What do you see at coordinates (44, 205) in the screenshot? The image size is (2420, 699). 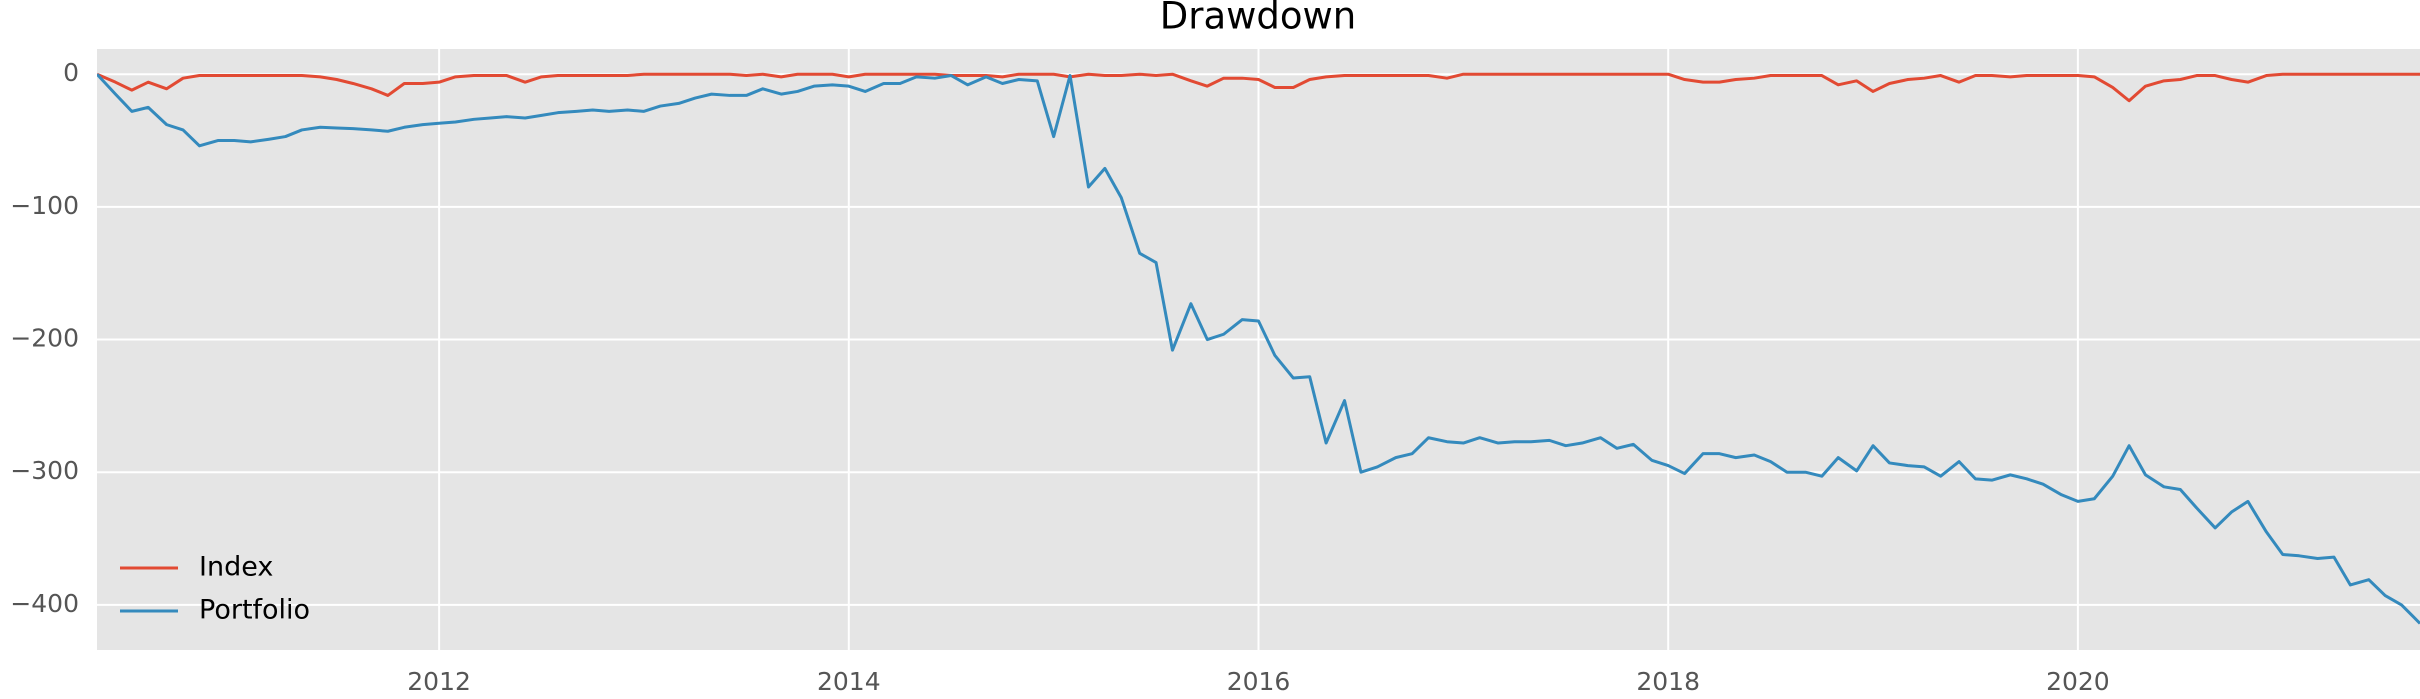 I see `y-tick-label: −100` at bounding box center [44, 205].